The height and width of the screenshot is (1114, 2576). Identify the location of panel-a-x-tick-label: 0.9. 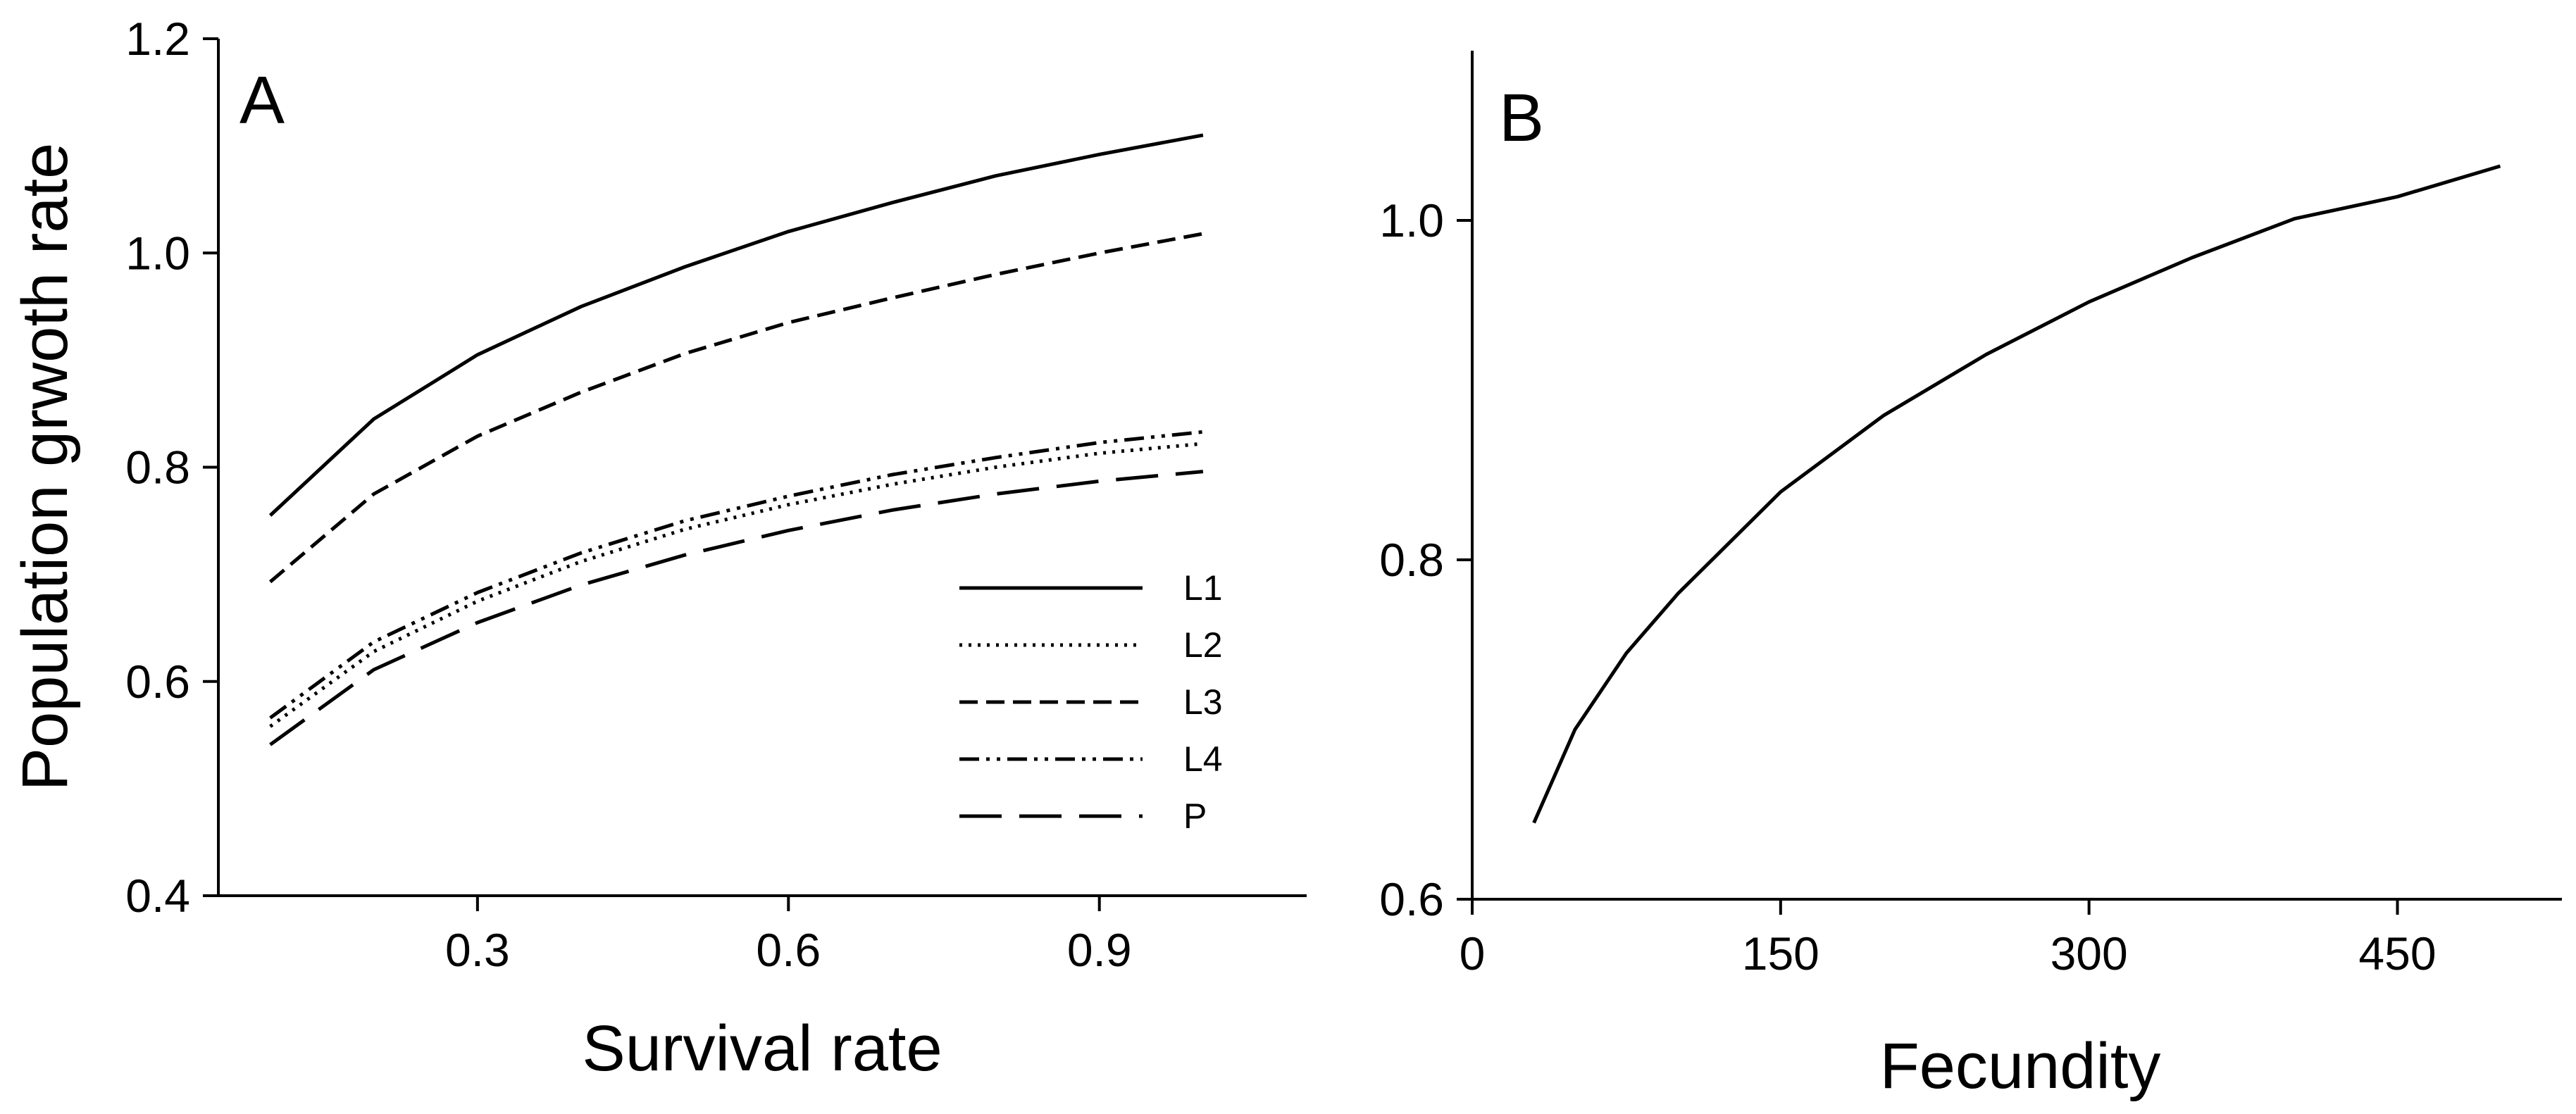
(1099, 950).